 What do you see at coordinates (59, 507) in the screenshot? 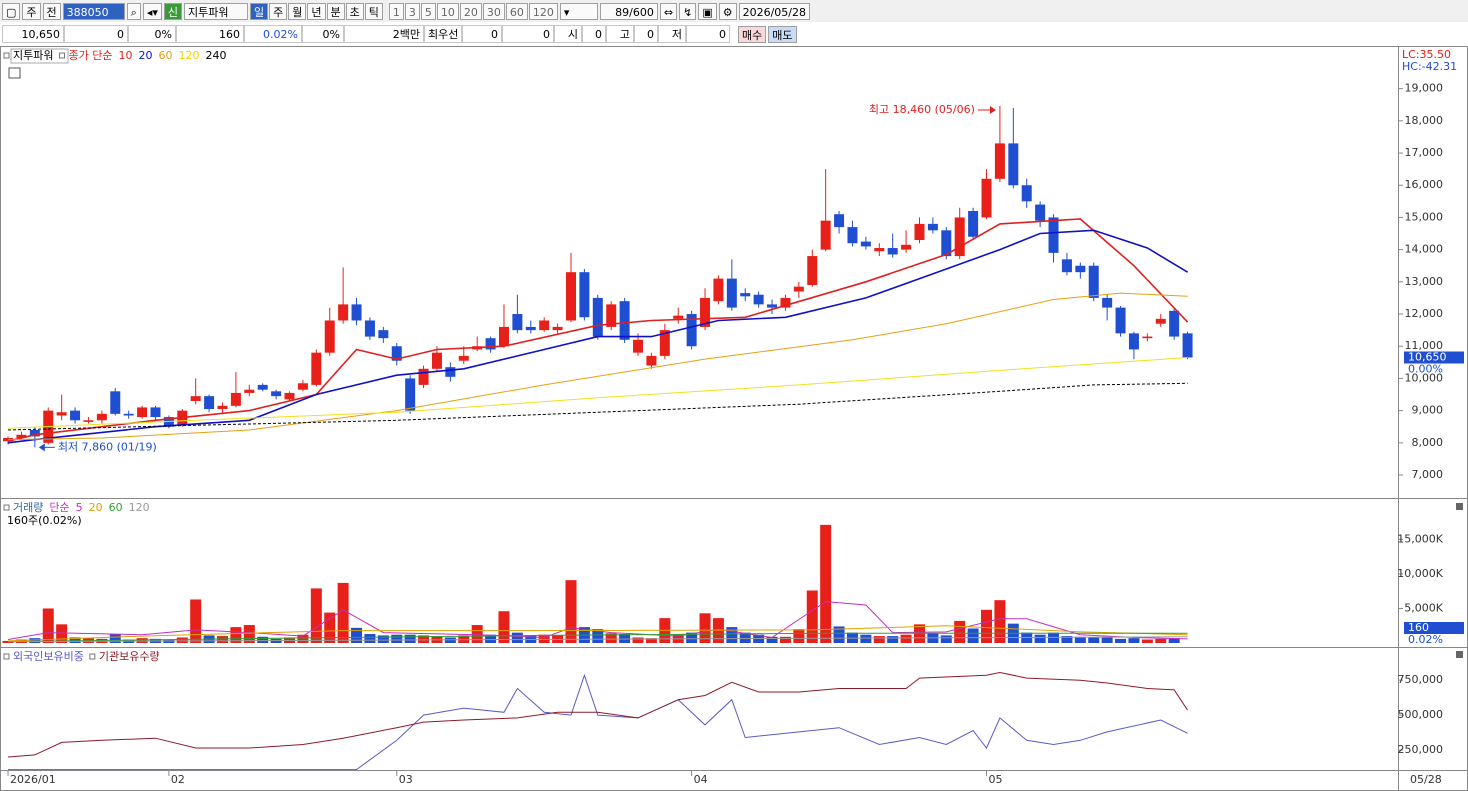
I see `legend-prefix: 단순` at bounding box center [59, 507].